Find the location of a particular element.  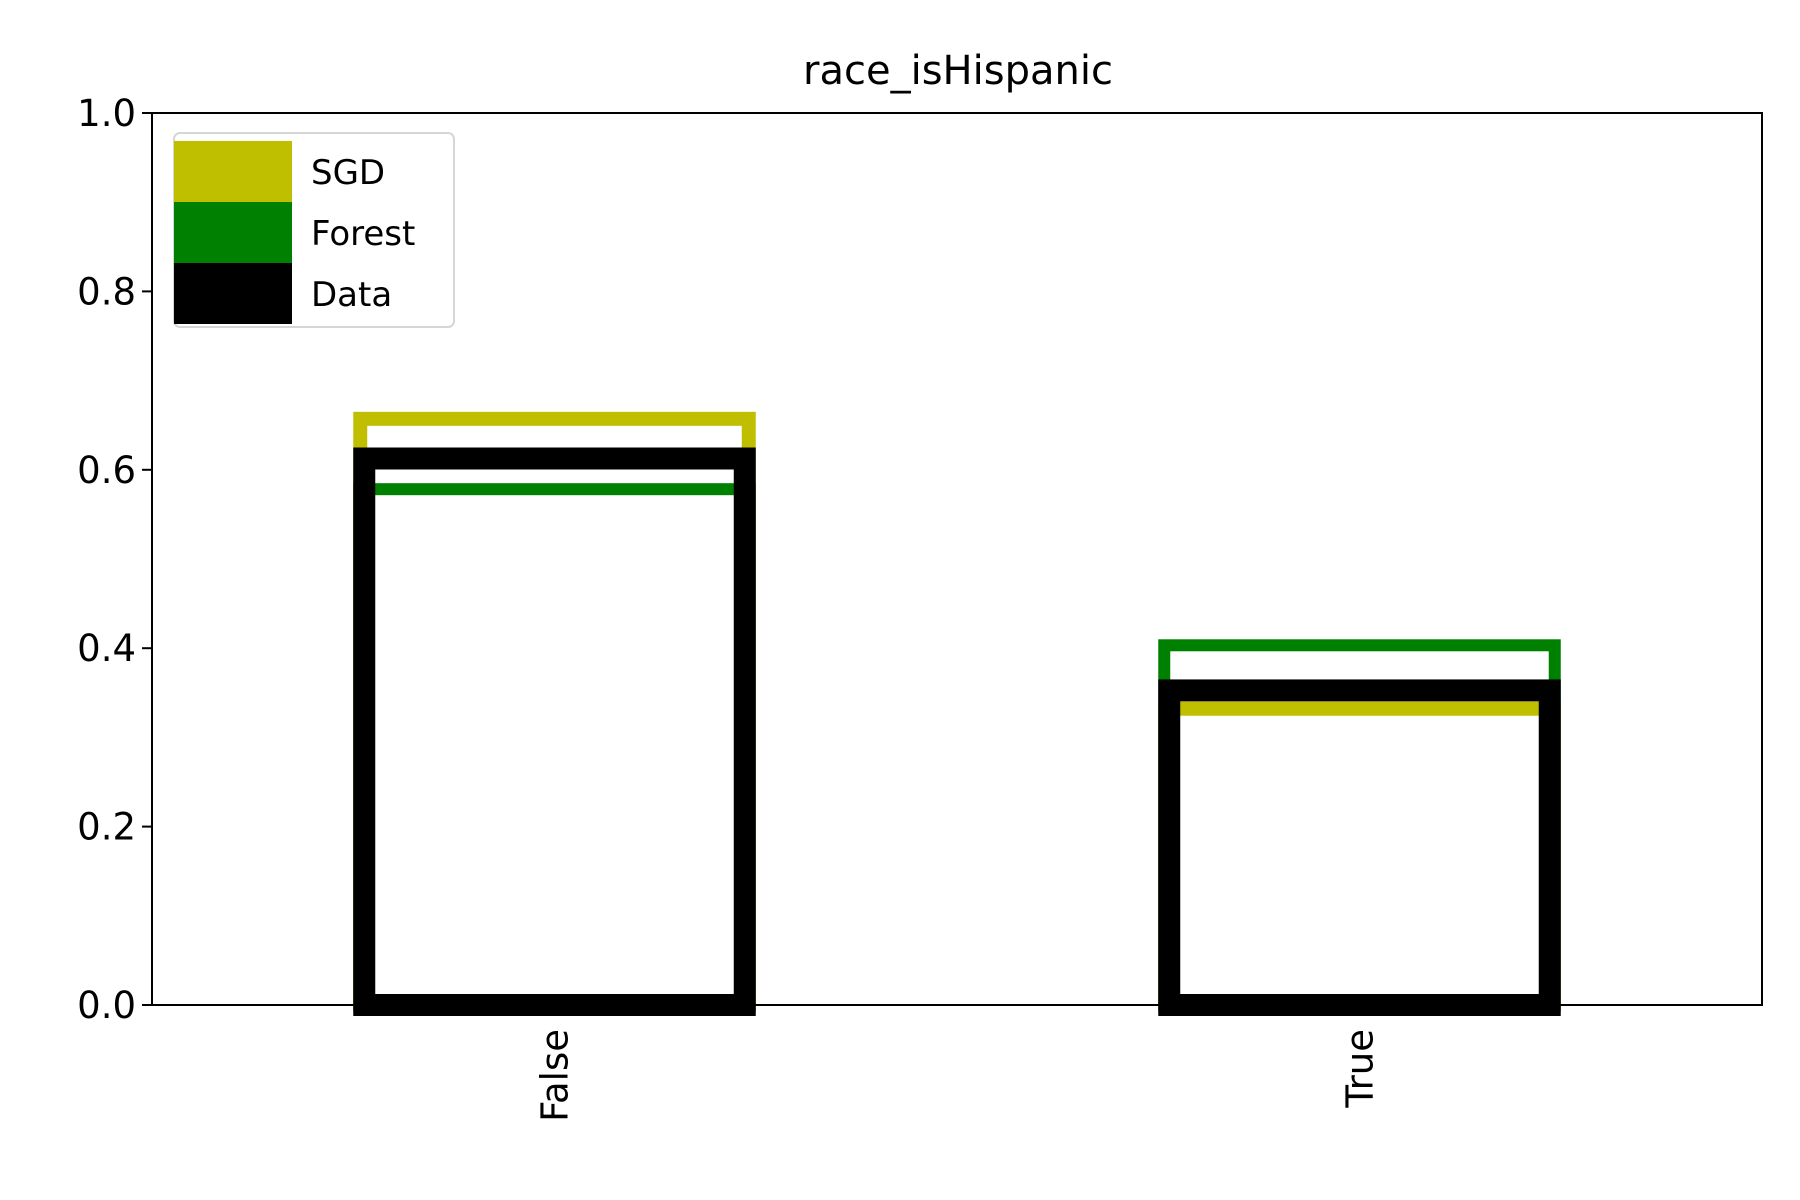

x-tick-label: True is located at coordinates (1360, 1069).